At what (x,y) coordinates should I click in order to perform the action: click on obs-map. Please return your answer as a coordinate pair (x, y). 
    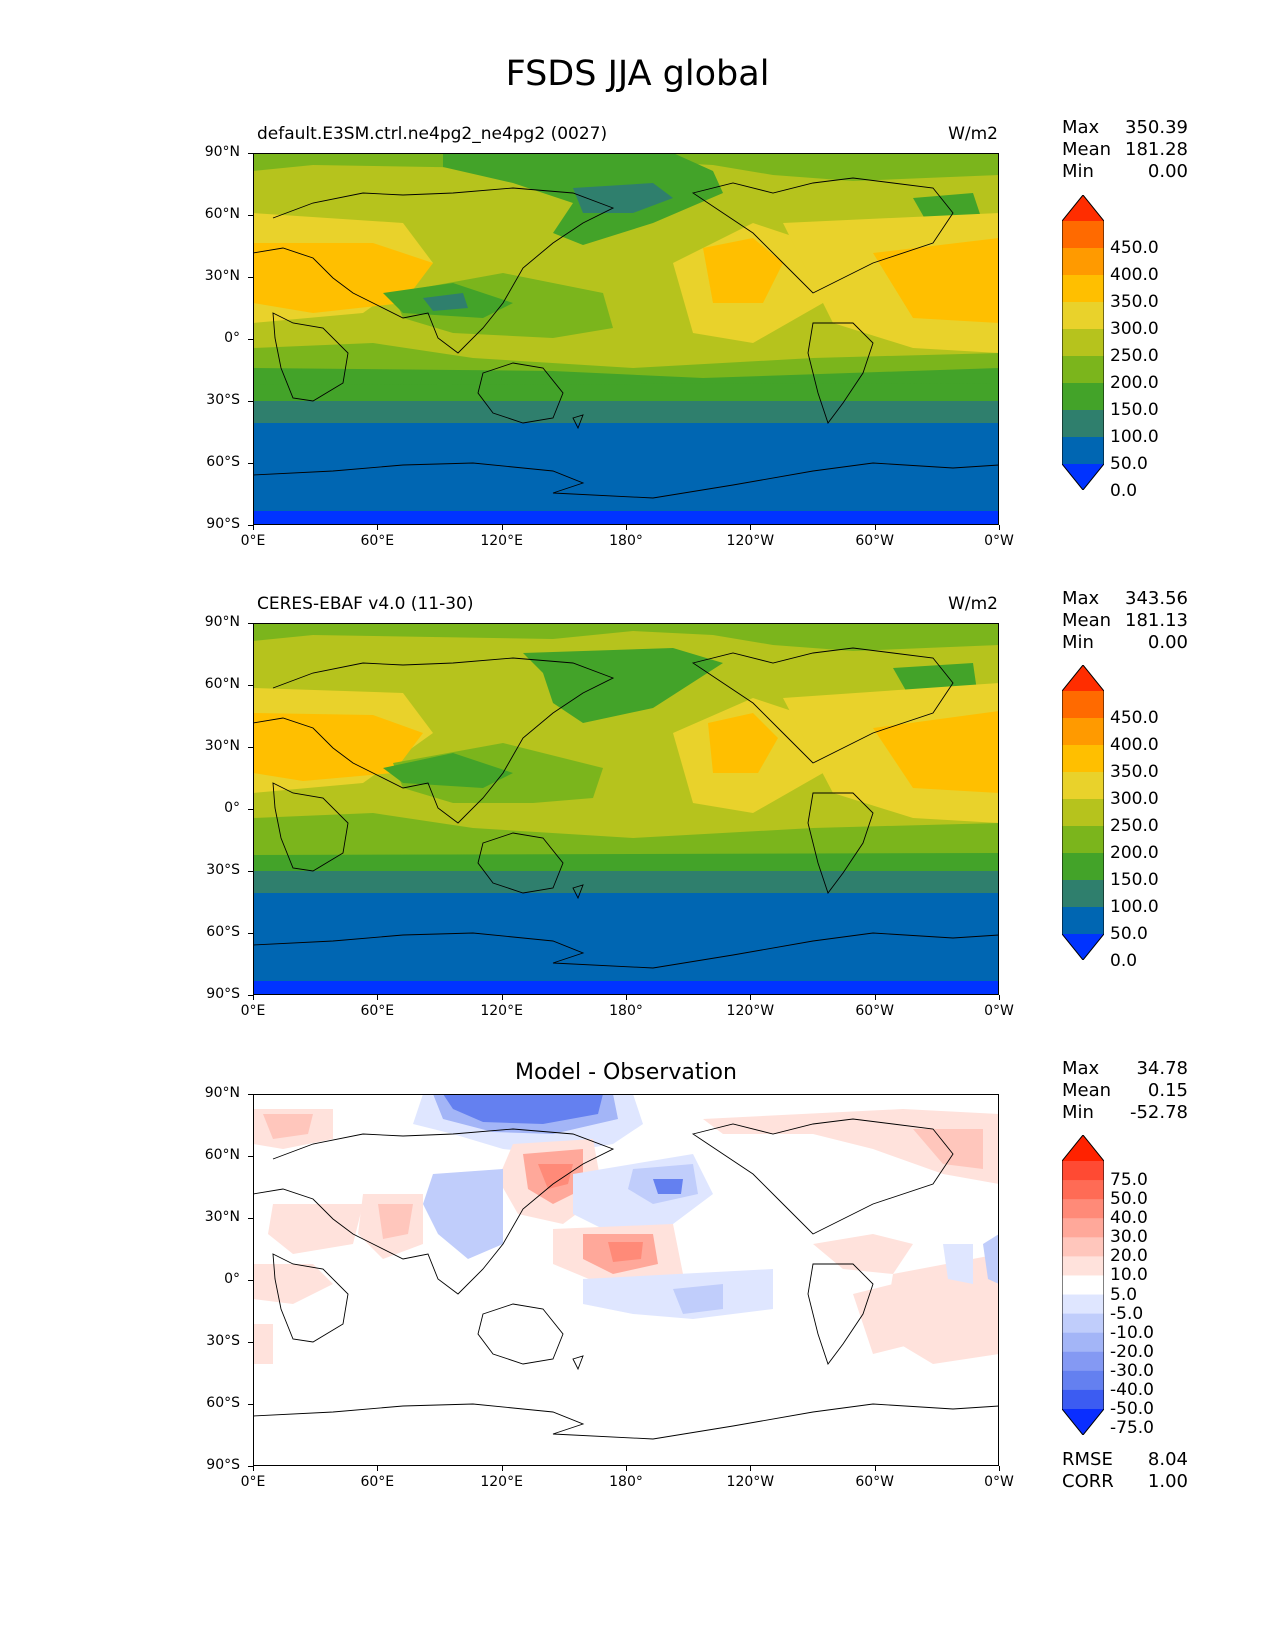
    Looking at the image, I should click on (626, 809).